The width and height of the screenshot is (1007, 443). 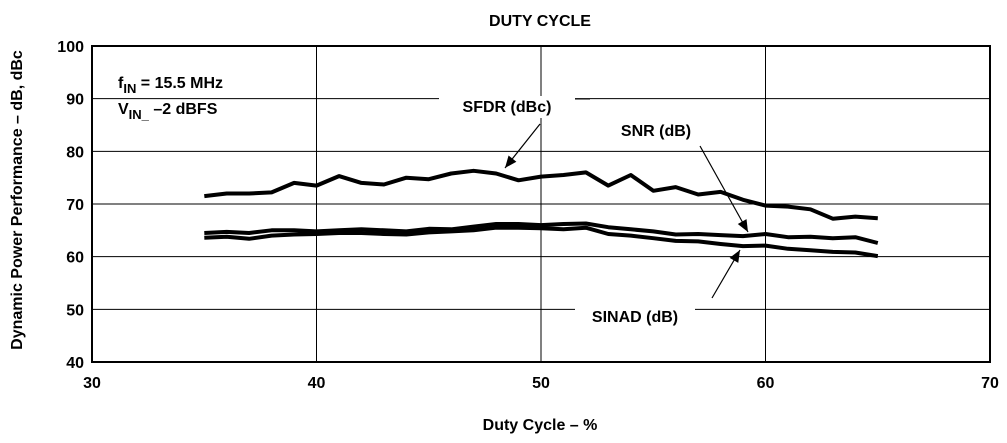 What do you see at coordinates (766, 383) in the screenshot?
I see `x-tick-label: 60` at bounding box center [766, 383].